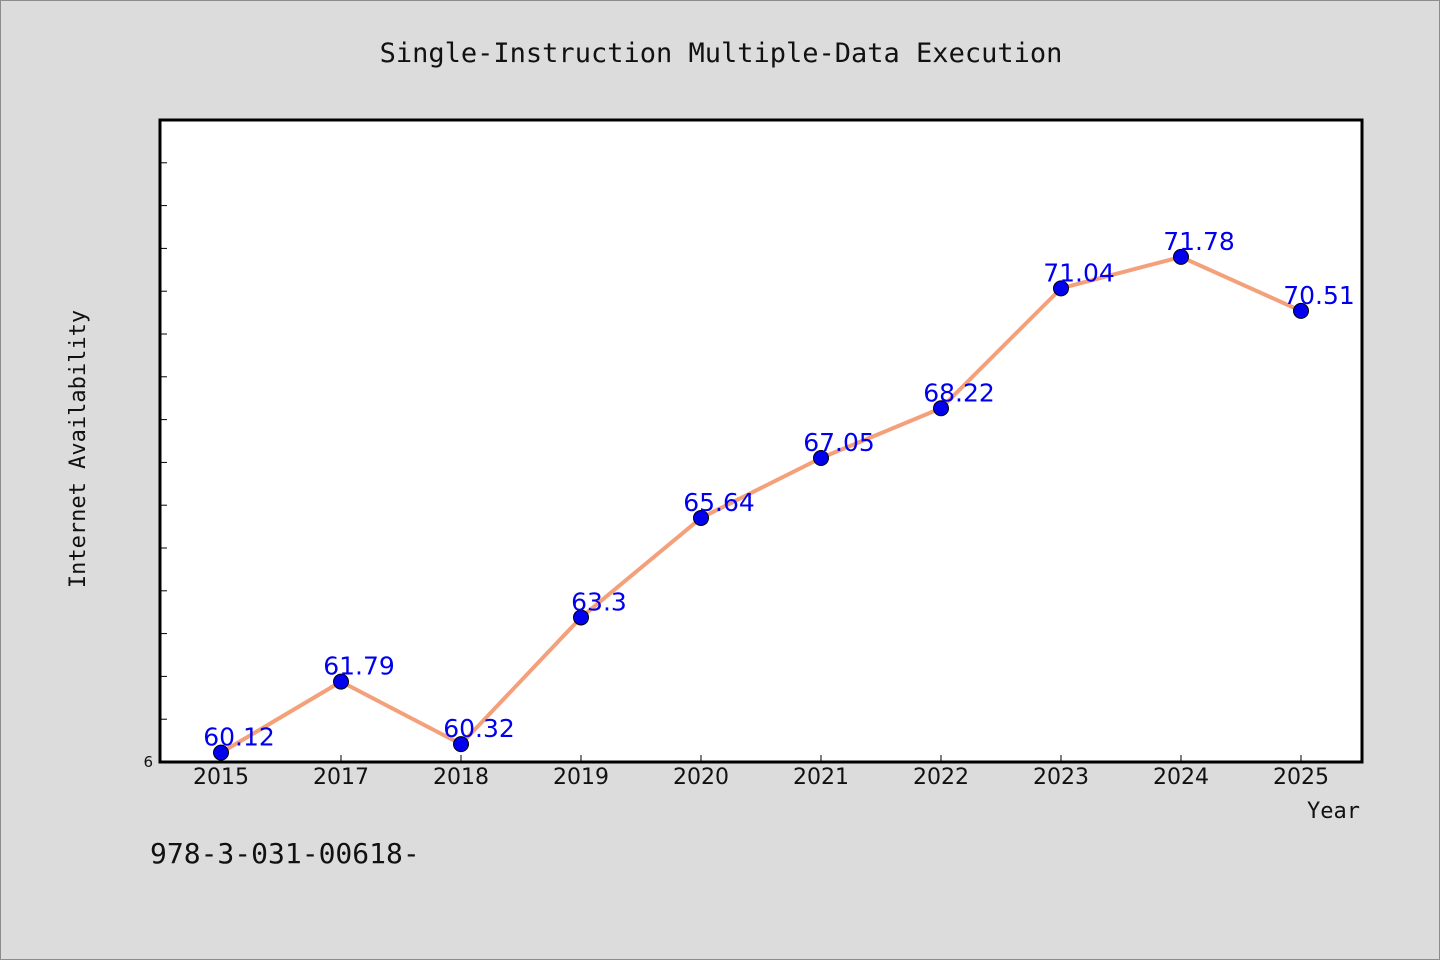 This screenshot has height=960, width=1440. What do you see at coordinates (148, 762) in the screenshot?
I see `y-tick-label: 6` at bounding box center [148, 762].